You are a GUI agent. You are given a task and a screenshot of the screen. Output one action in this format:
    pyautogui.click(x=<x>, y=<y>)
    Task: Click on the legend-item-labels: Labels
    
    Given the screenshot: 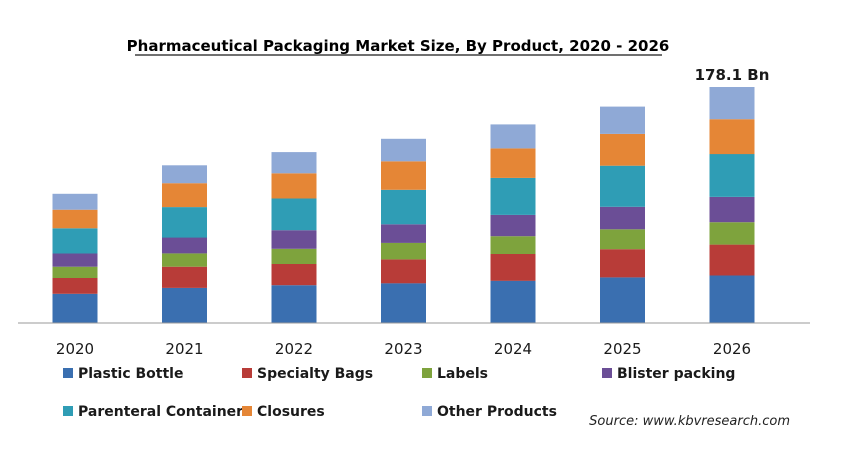 What is the action you would take?
    pyautogui.click(x=455, y=374)
    